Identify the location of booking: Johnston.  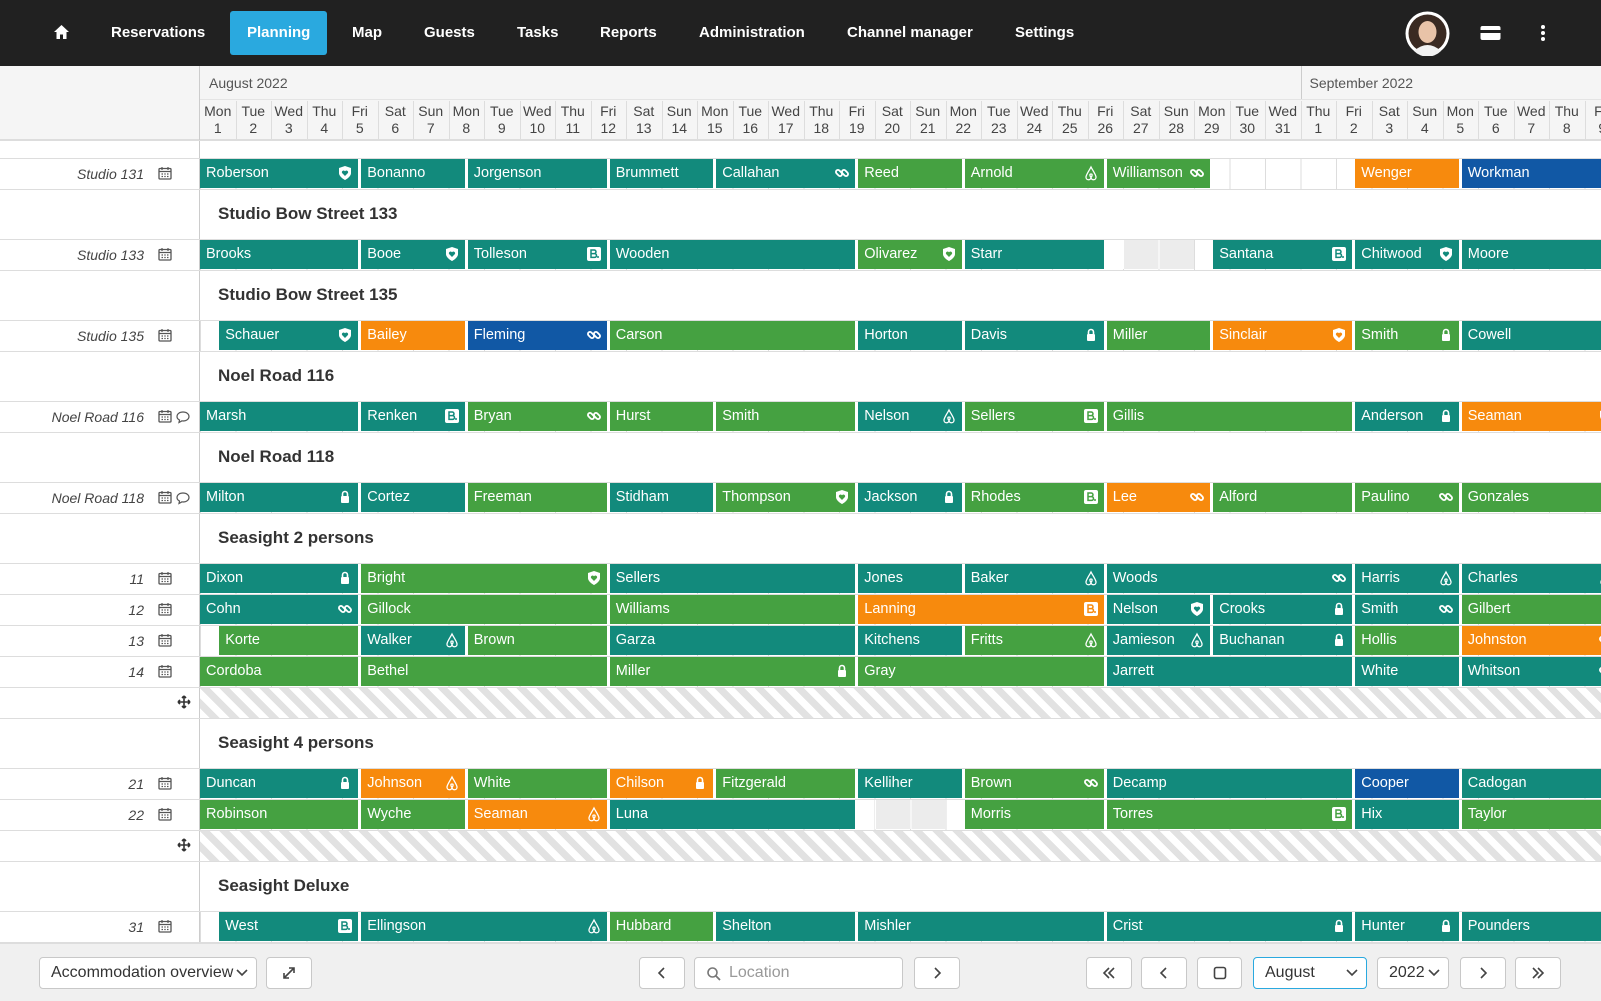
(1531, 640).